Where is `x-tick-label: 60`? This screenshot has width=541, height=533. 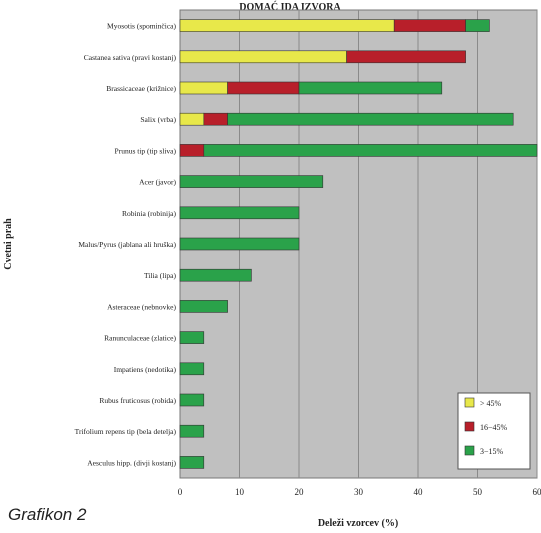
x-tick-label: 60 is located at coordinates (537, 492).